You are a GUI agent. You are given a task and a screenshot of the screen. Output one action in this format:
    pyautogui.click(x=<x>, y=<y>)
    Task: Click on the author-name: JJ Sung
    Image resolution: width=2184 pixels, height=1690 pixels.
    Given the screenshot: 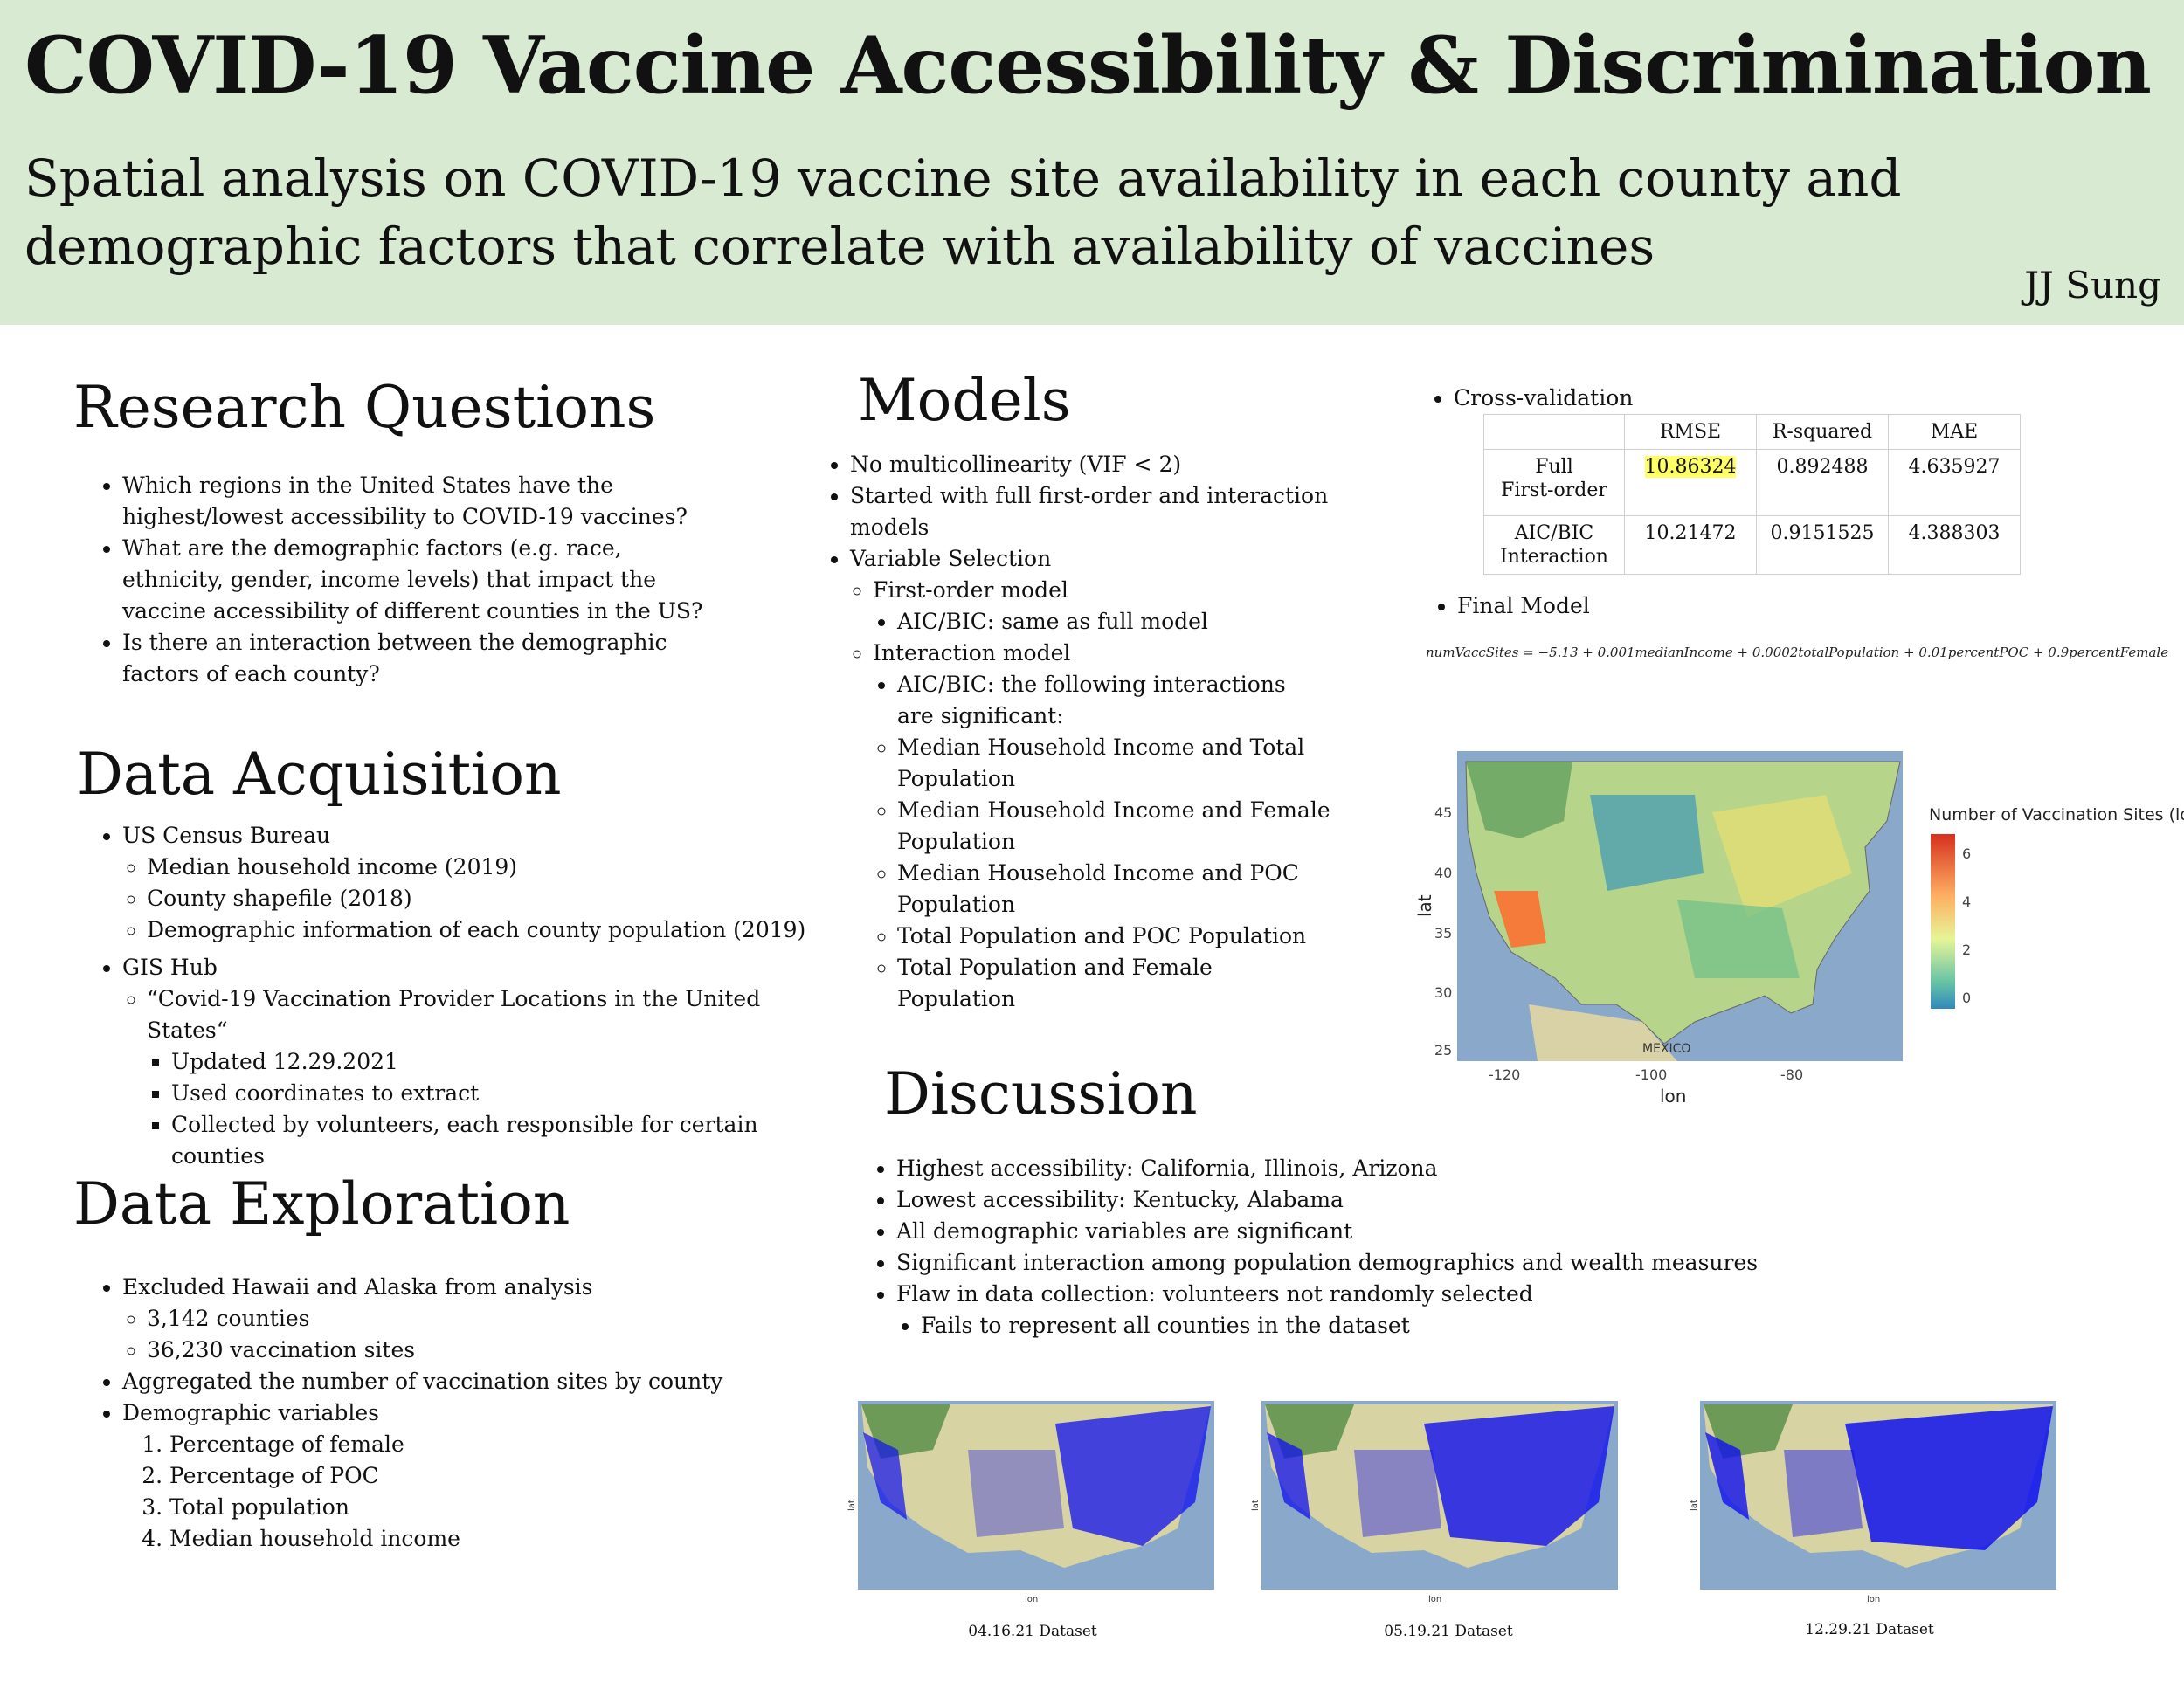 What is the action you would take?
    pyautogui.click(x=2092, y=285)
    